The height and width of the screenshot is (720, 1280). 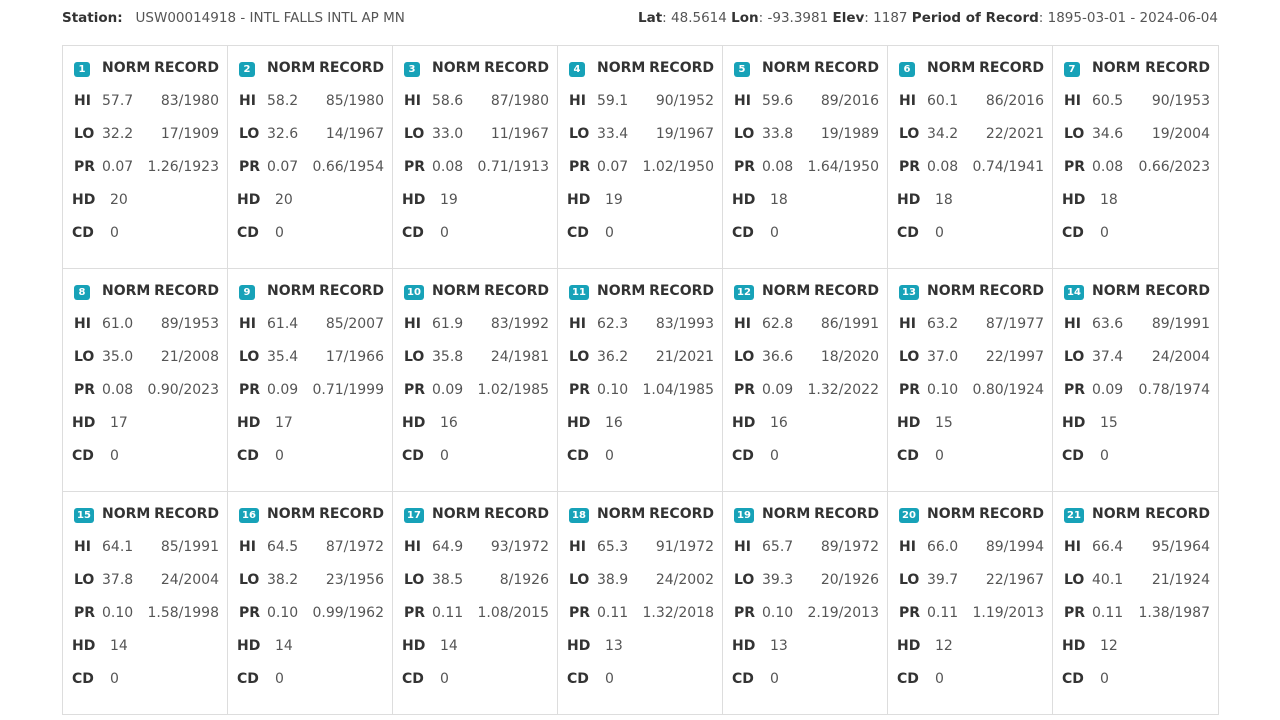 What do you see at coordinates (448, 580) in the screenshot?
I see `lo-norm: 38.5` at bounding box center [448, 580].